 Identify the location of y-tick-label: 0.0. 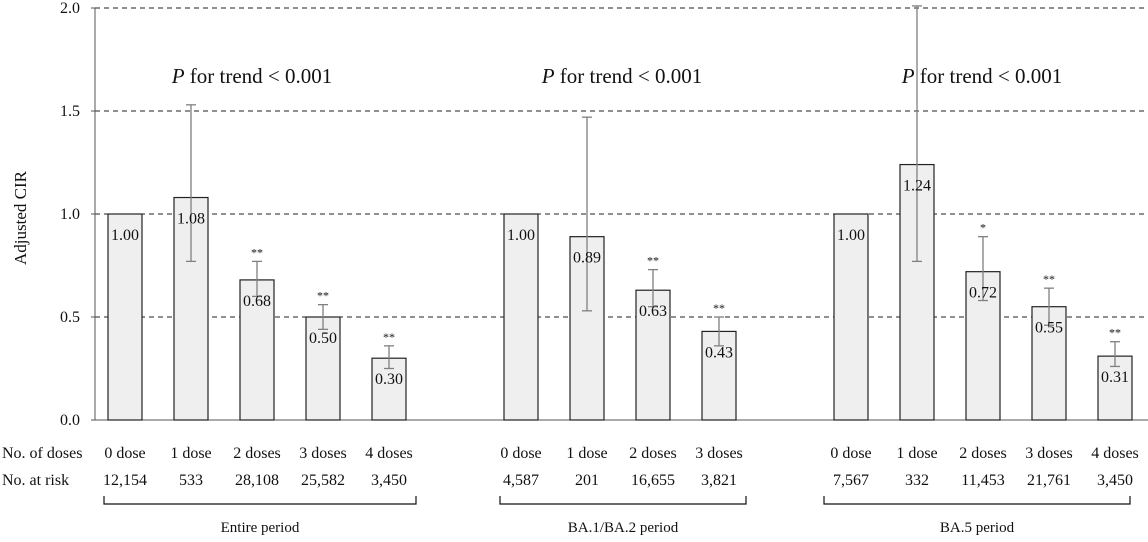
(70, 420).